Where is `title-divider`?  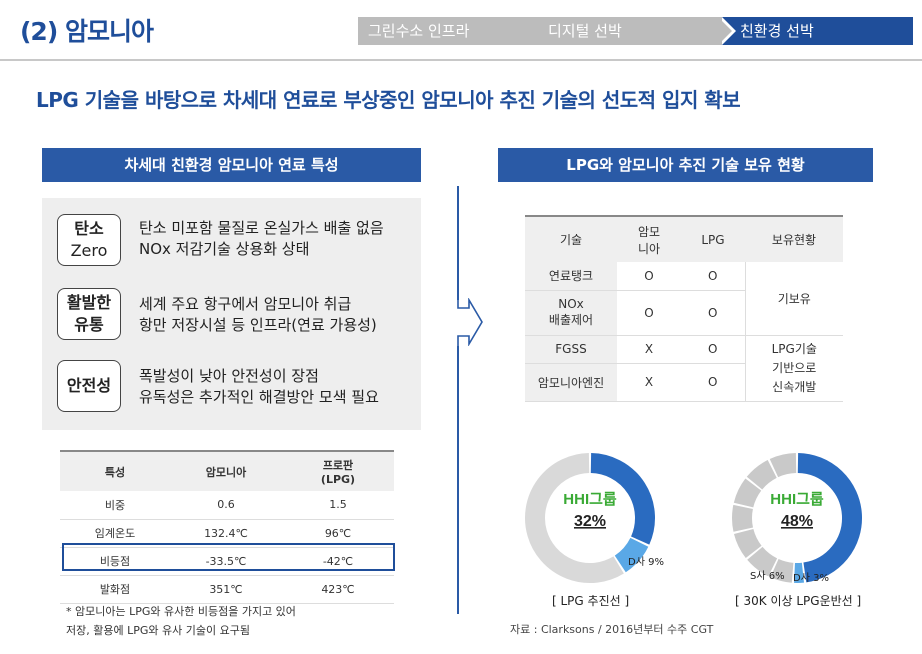
title-divider is located at coordinates (461, 60).